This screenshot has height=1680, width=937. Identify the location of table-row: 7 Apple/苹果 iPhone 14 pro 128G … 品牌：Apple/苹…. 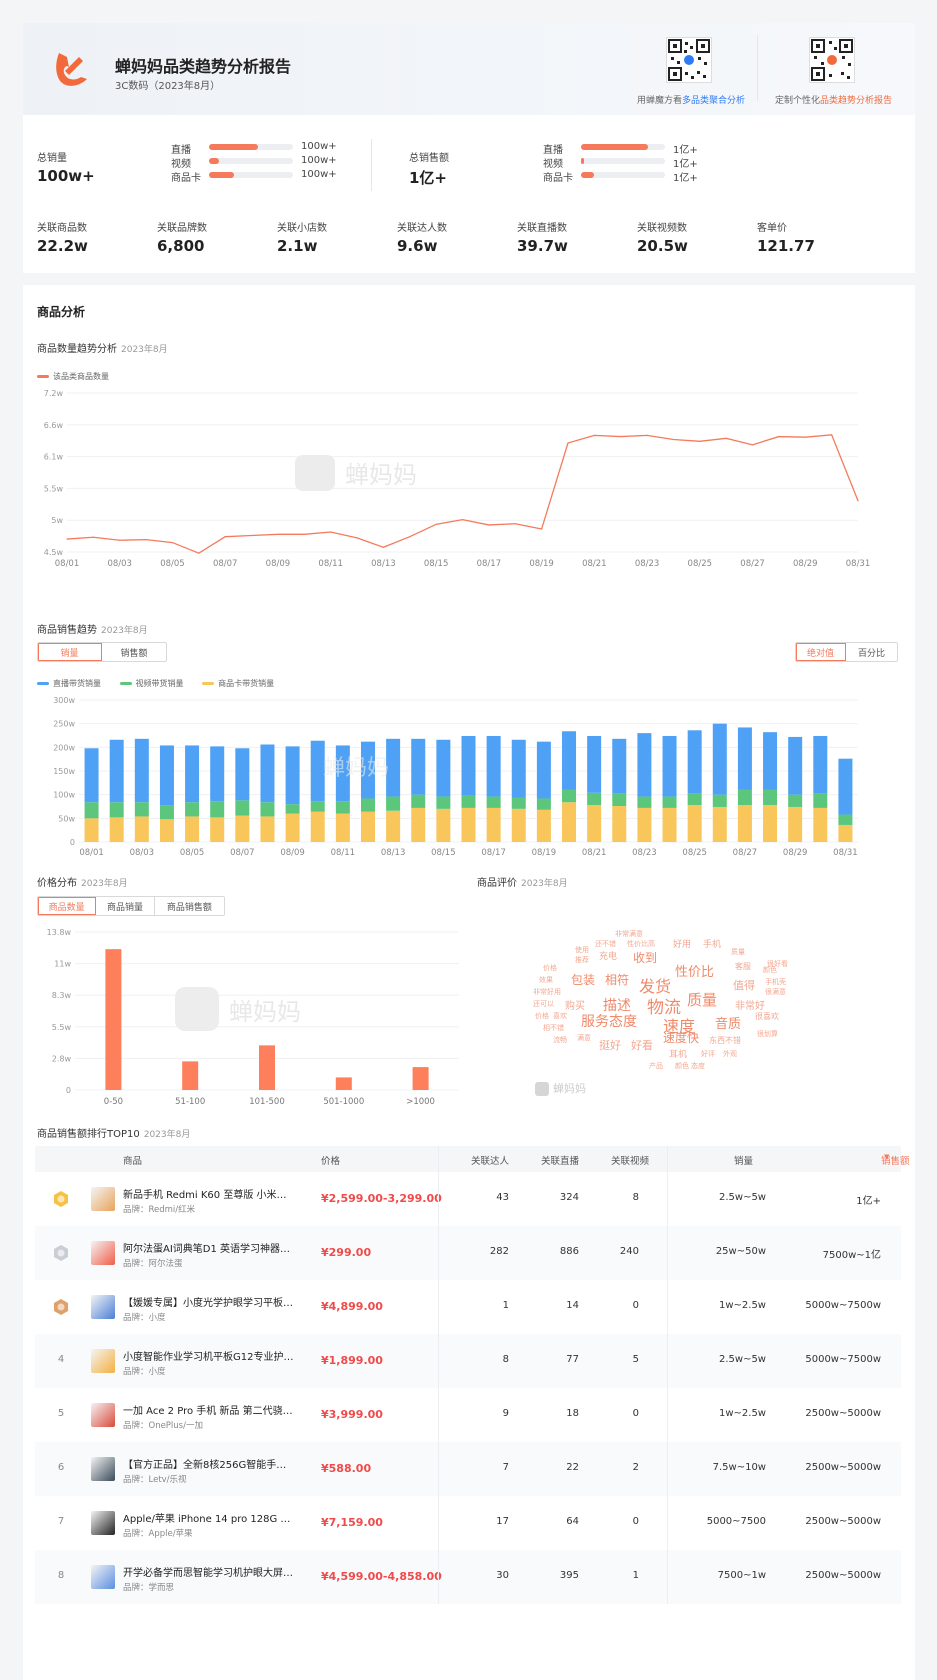
(468, 1523).